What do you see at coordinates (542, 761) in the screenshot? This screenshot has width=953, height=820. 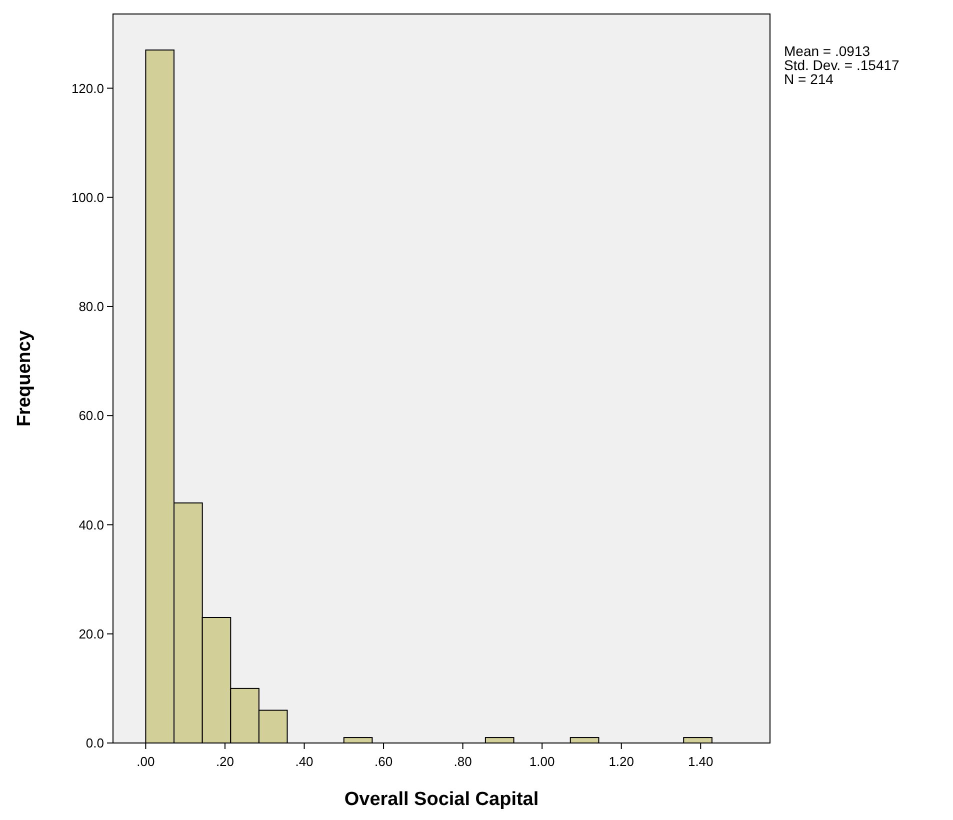 I see `x-tick-label: 1.00` at bounding box center [542, 761].